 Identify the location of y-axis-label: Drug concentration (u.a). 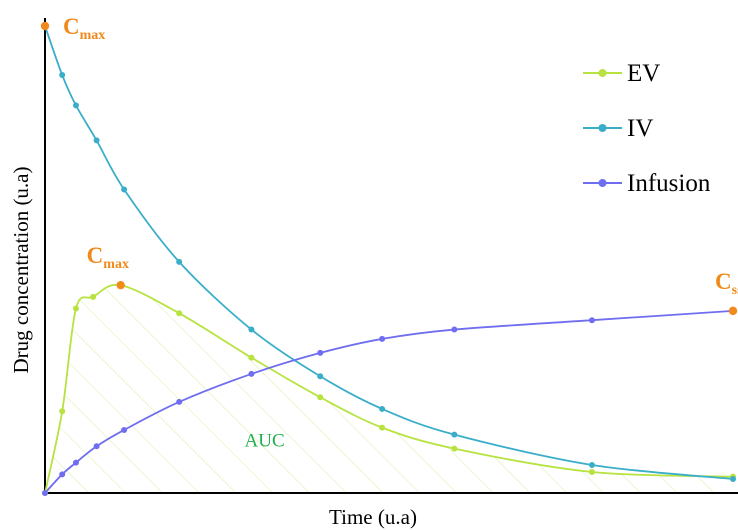
(21, 269).